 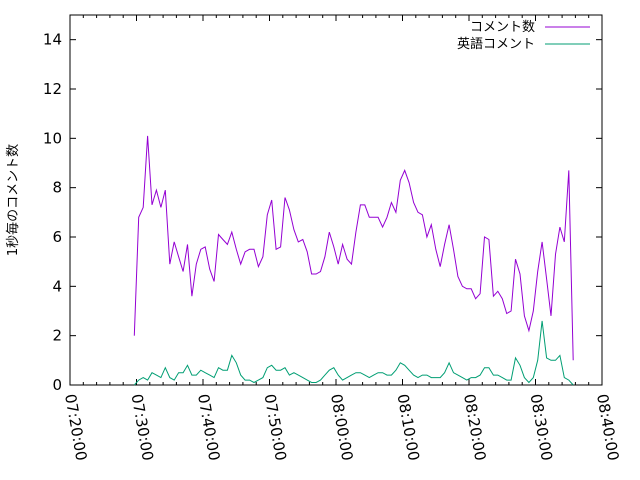 I want to click on y-tick-label: 14, so click(x=52, y=40).